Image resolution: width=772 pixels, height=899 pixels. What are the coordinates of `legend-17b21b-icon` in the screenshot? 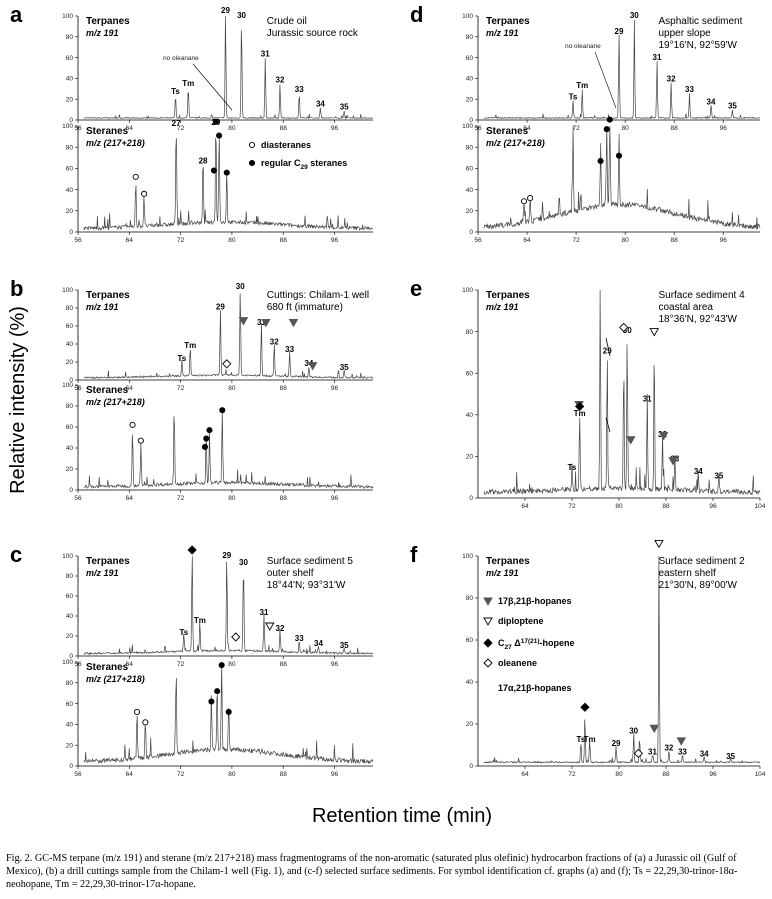 It's located at (488, 601).